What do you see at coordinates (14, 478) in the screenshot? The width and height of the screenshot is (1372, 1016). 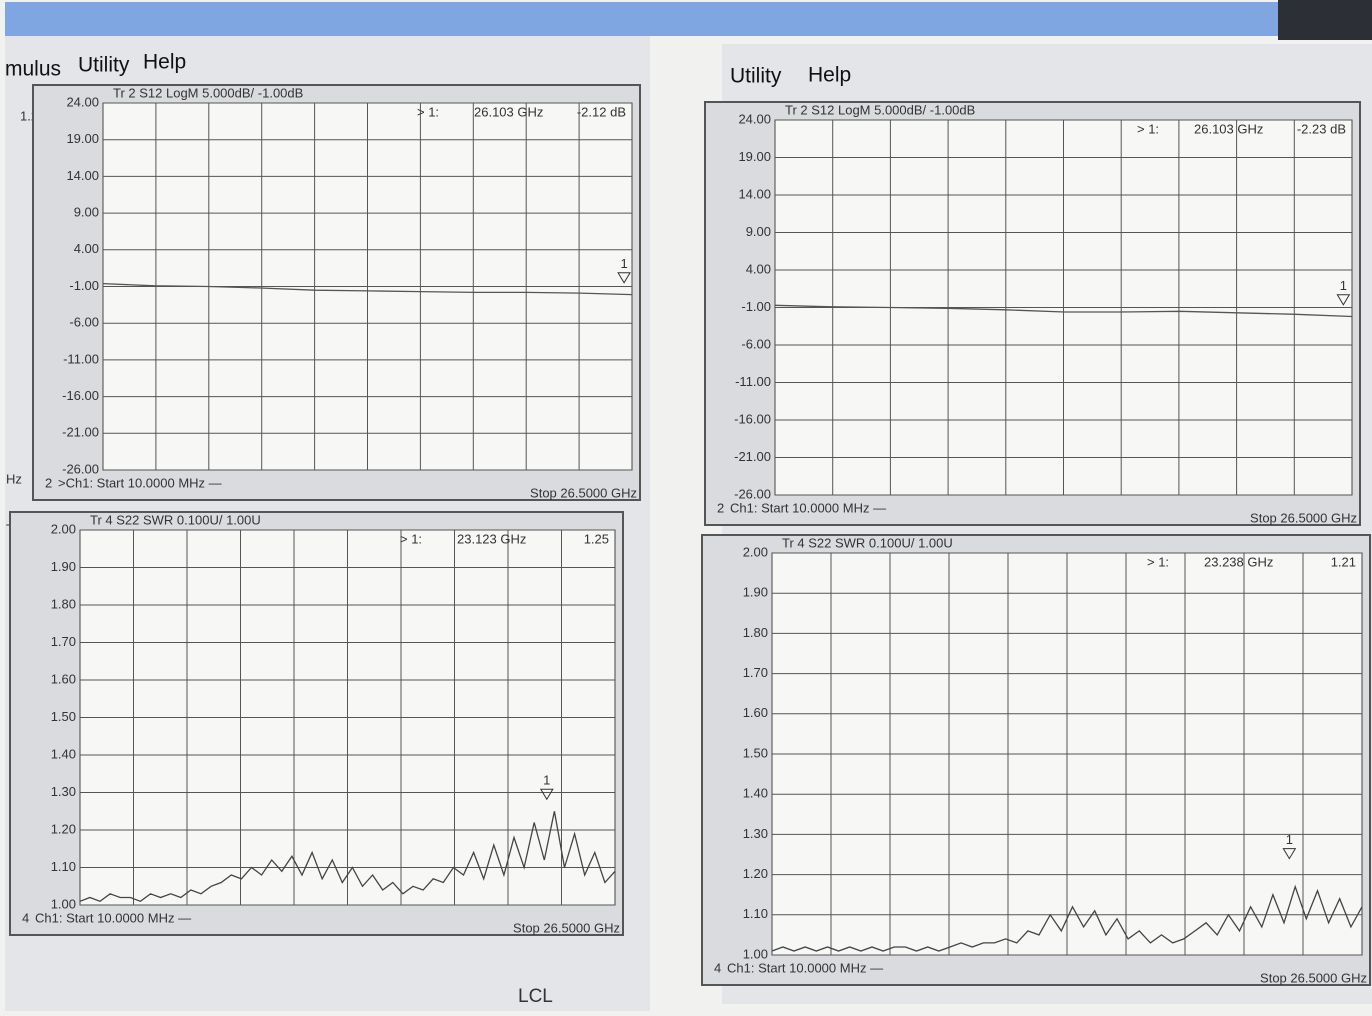 I see `edge-label: Hz` at bounding box center [14, 478].